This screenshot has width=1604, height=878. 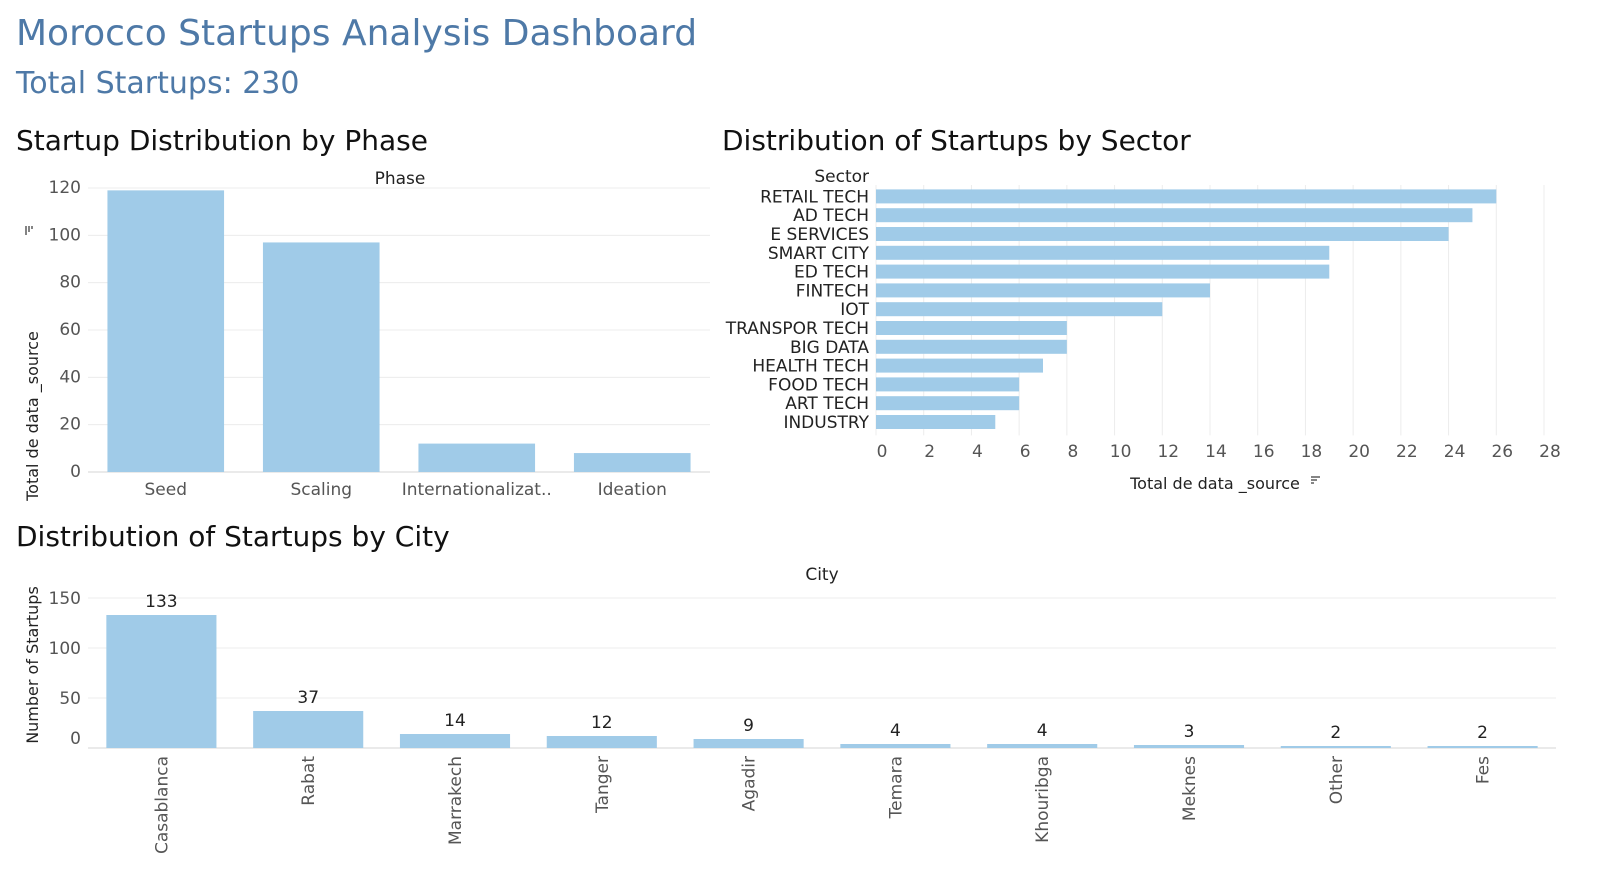 What do you see at coordinates (1216, 452) in the screenshot?
I see `sector-x-tick: 14` at bounding box center [1216, 452].